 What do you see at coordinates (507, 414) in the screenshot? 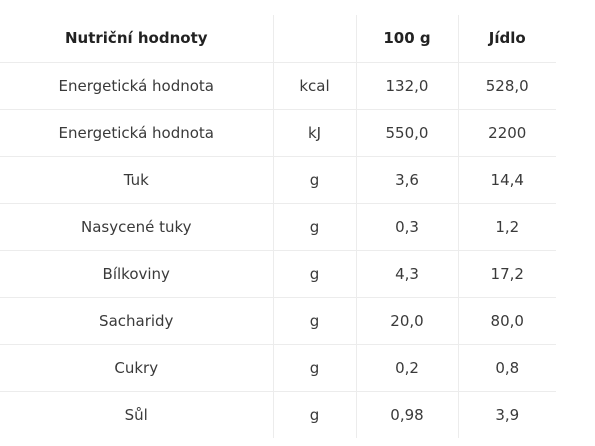
I see `value-per-meal: 3,9` at bounding box center [507, 414].